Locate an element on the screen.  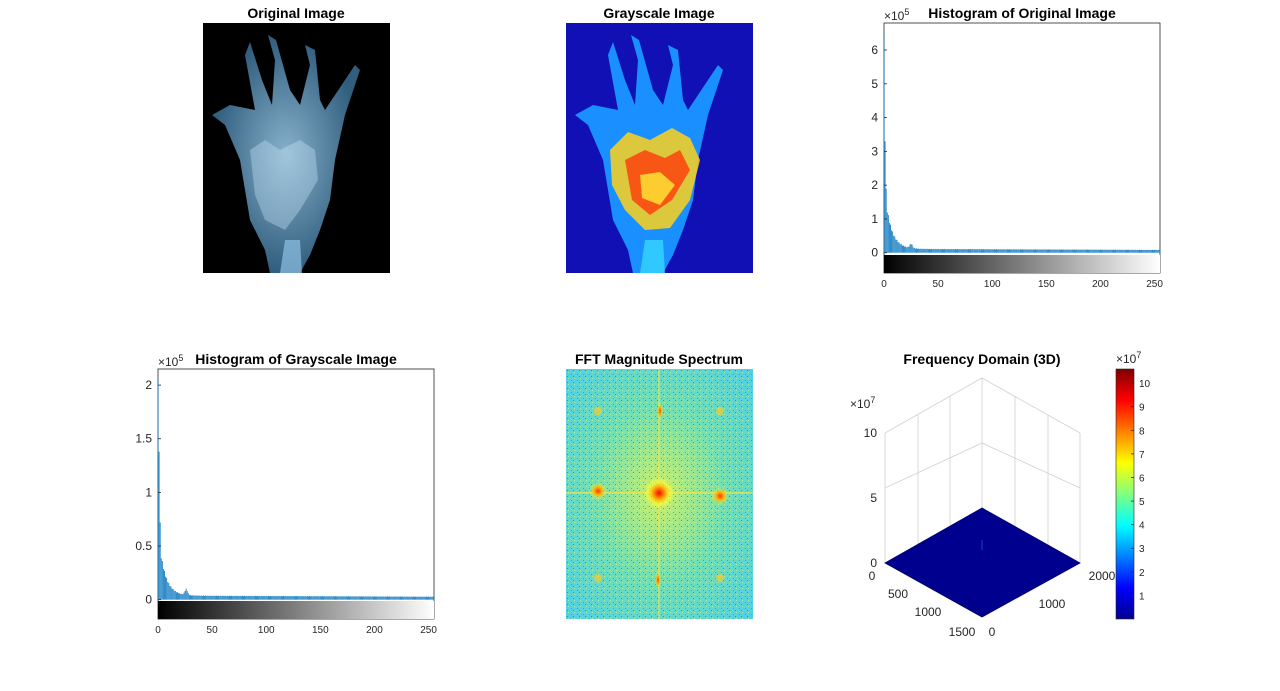
original-image-title: Original Image is located at coordinates (295, 13).